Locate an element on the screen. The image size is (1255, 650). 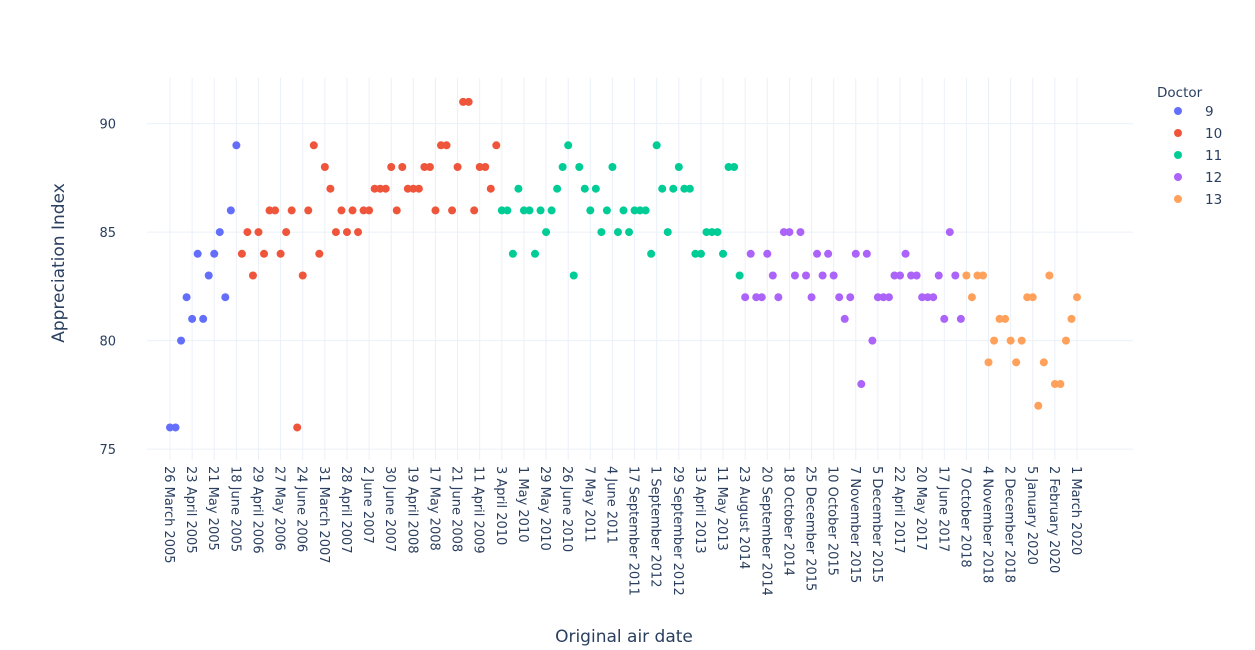
x-tick-label: 23 August 2014 is located at coordinates (743, 517).